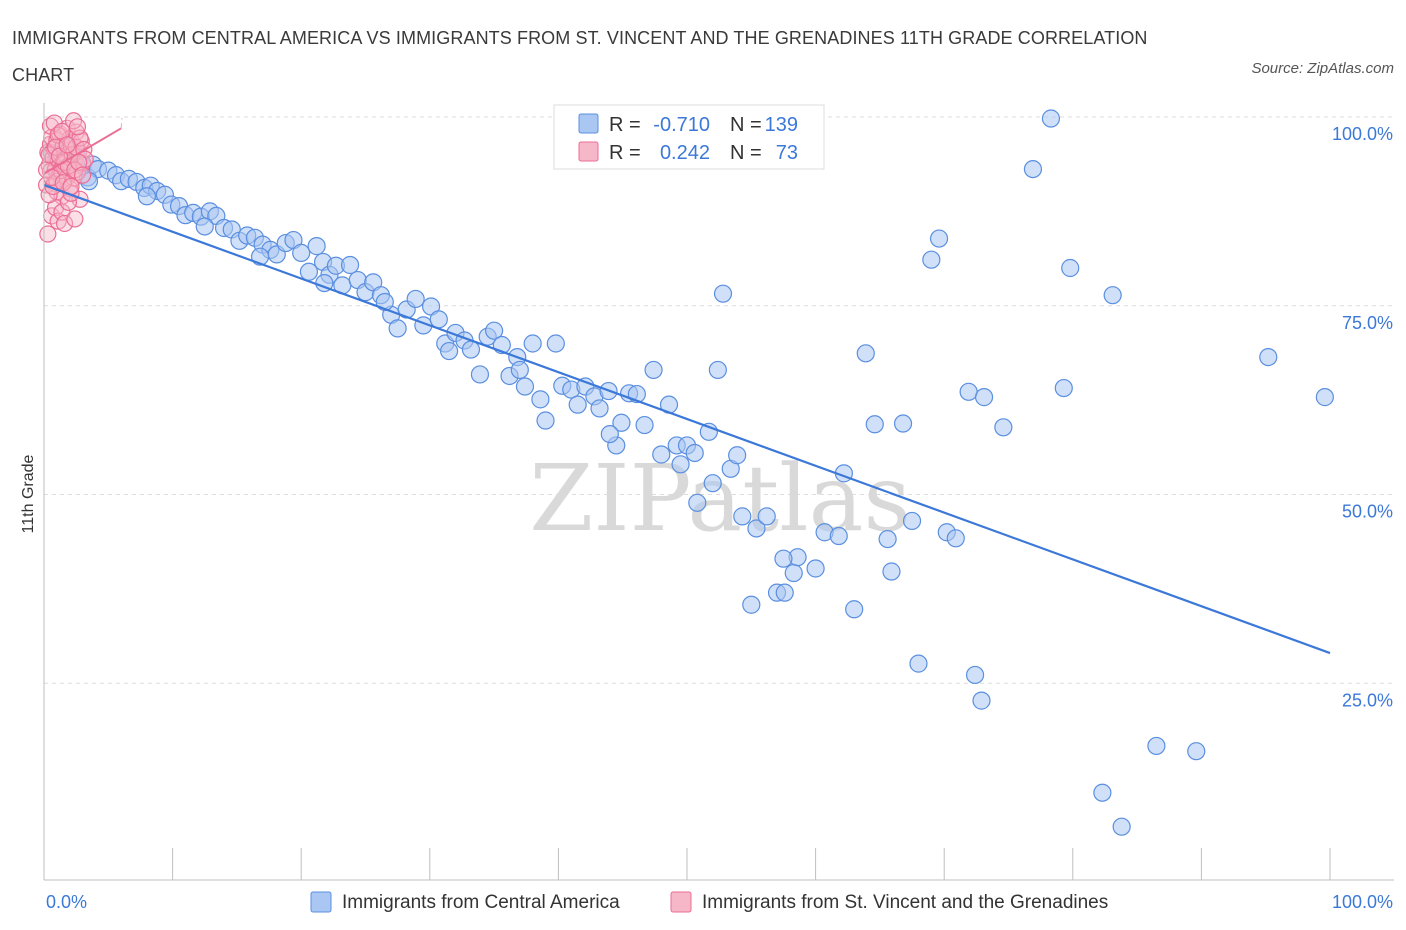 Image resolution: width=1406 pixels, height=930 pixels. What do you see at coordinates (1367, 700) in the screenshot?
I see `y-tick-label: 25.0%` at bounding box center [1367, 700].